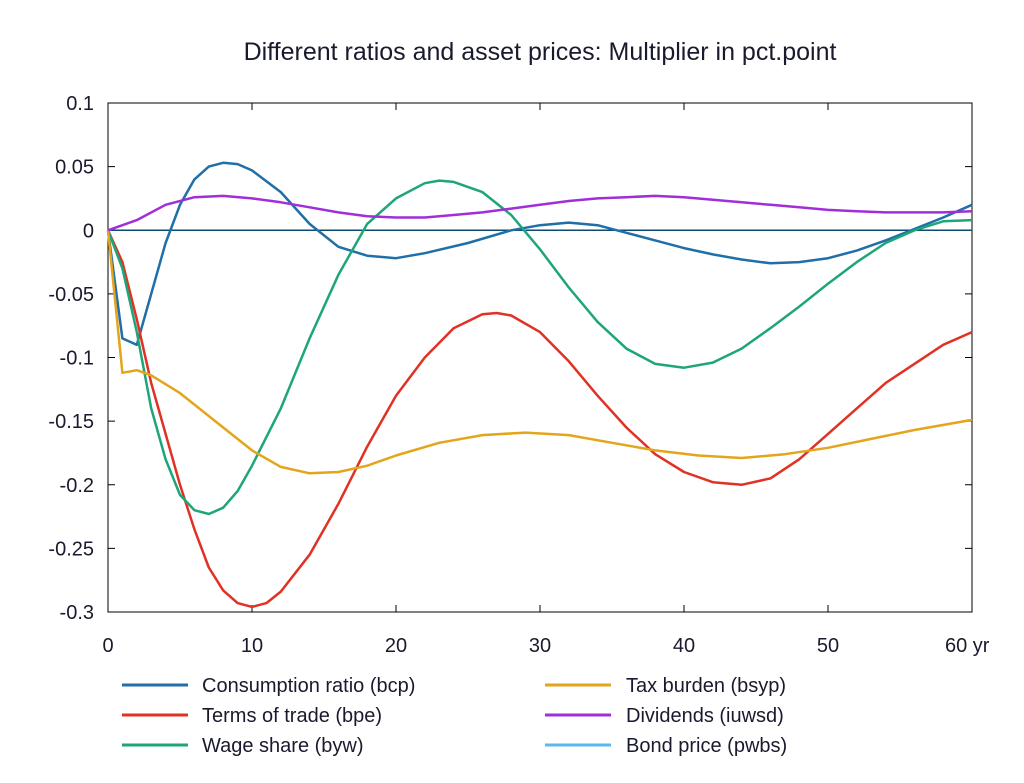 The image size is (1024, 783). Describe the element at coordinates (252, 646) in the screenshot. I see `x-tick-label: 10` at that location.